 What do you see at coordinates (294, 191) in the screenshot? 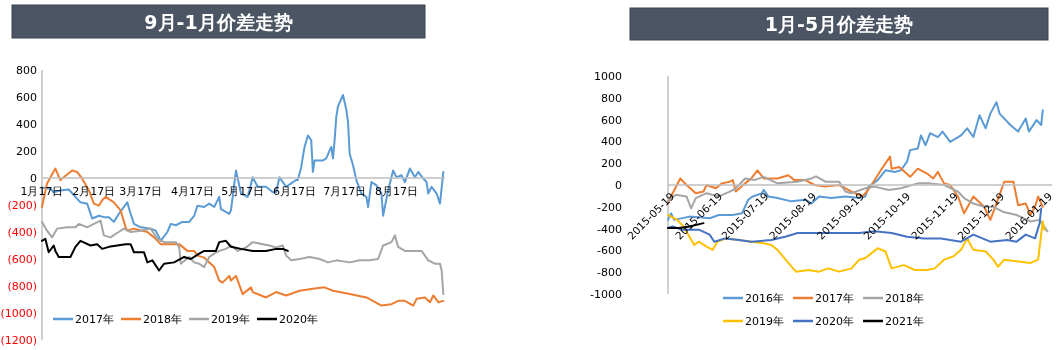
I see `x-tick-label: 6月17日` at bounding box center [294, 191].